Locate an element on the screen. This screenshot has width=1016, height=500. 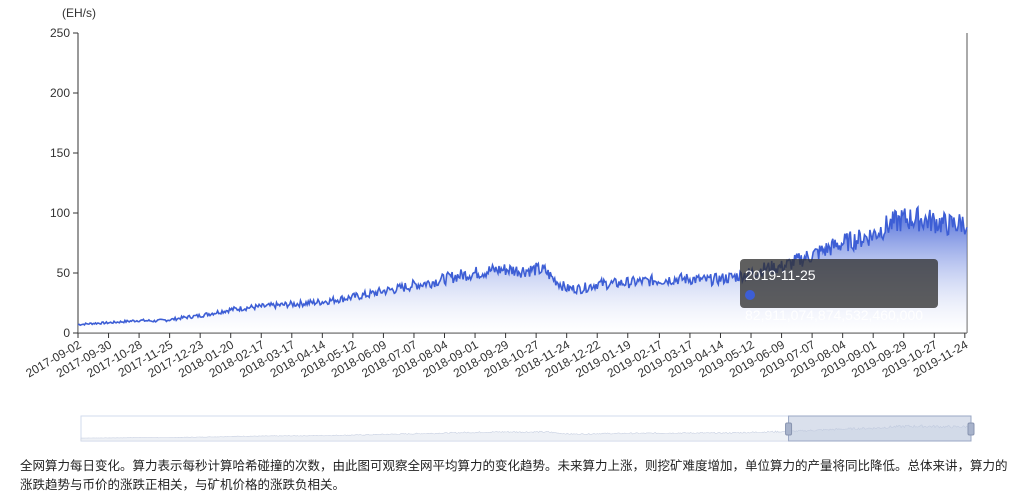
y-tick-label: 150 is located at coordinates (60, 153).